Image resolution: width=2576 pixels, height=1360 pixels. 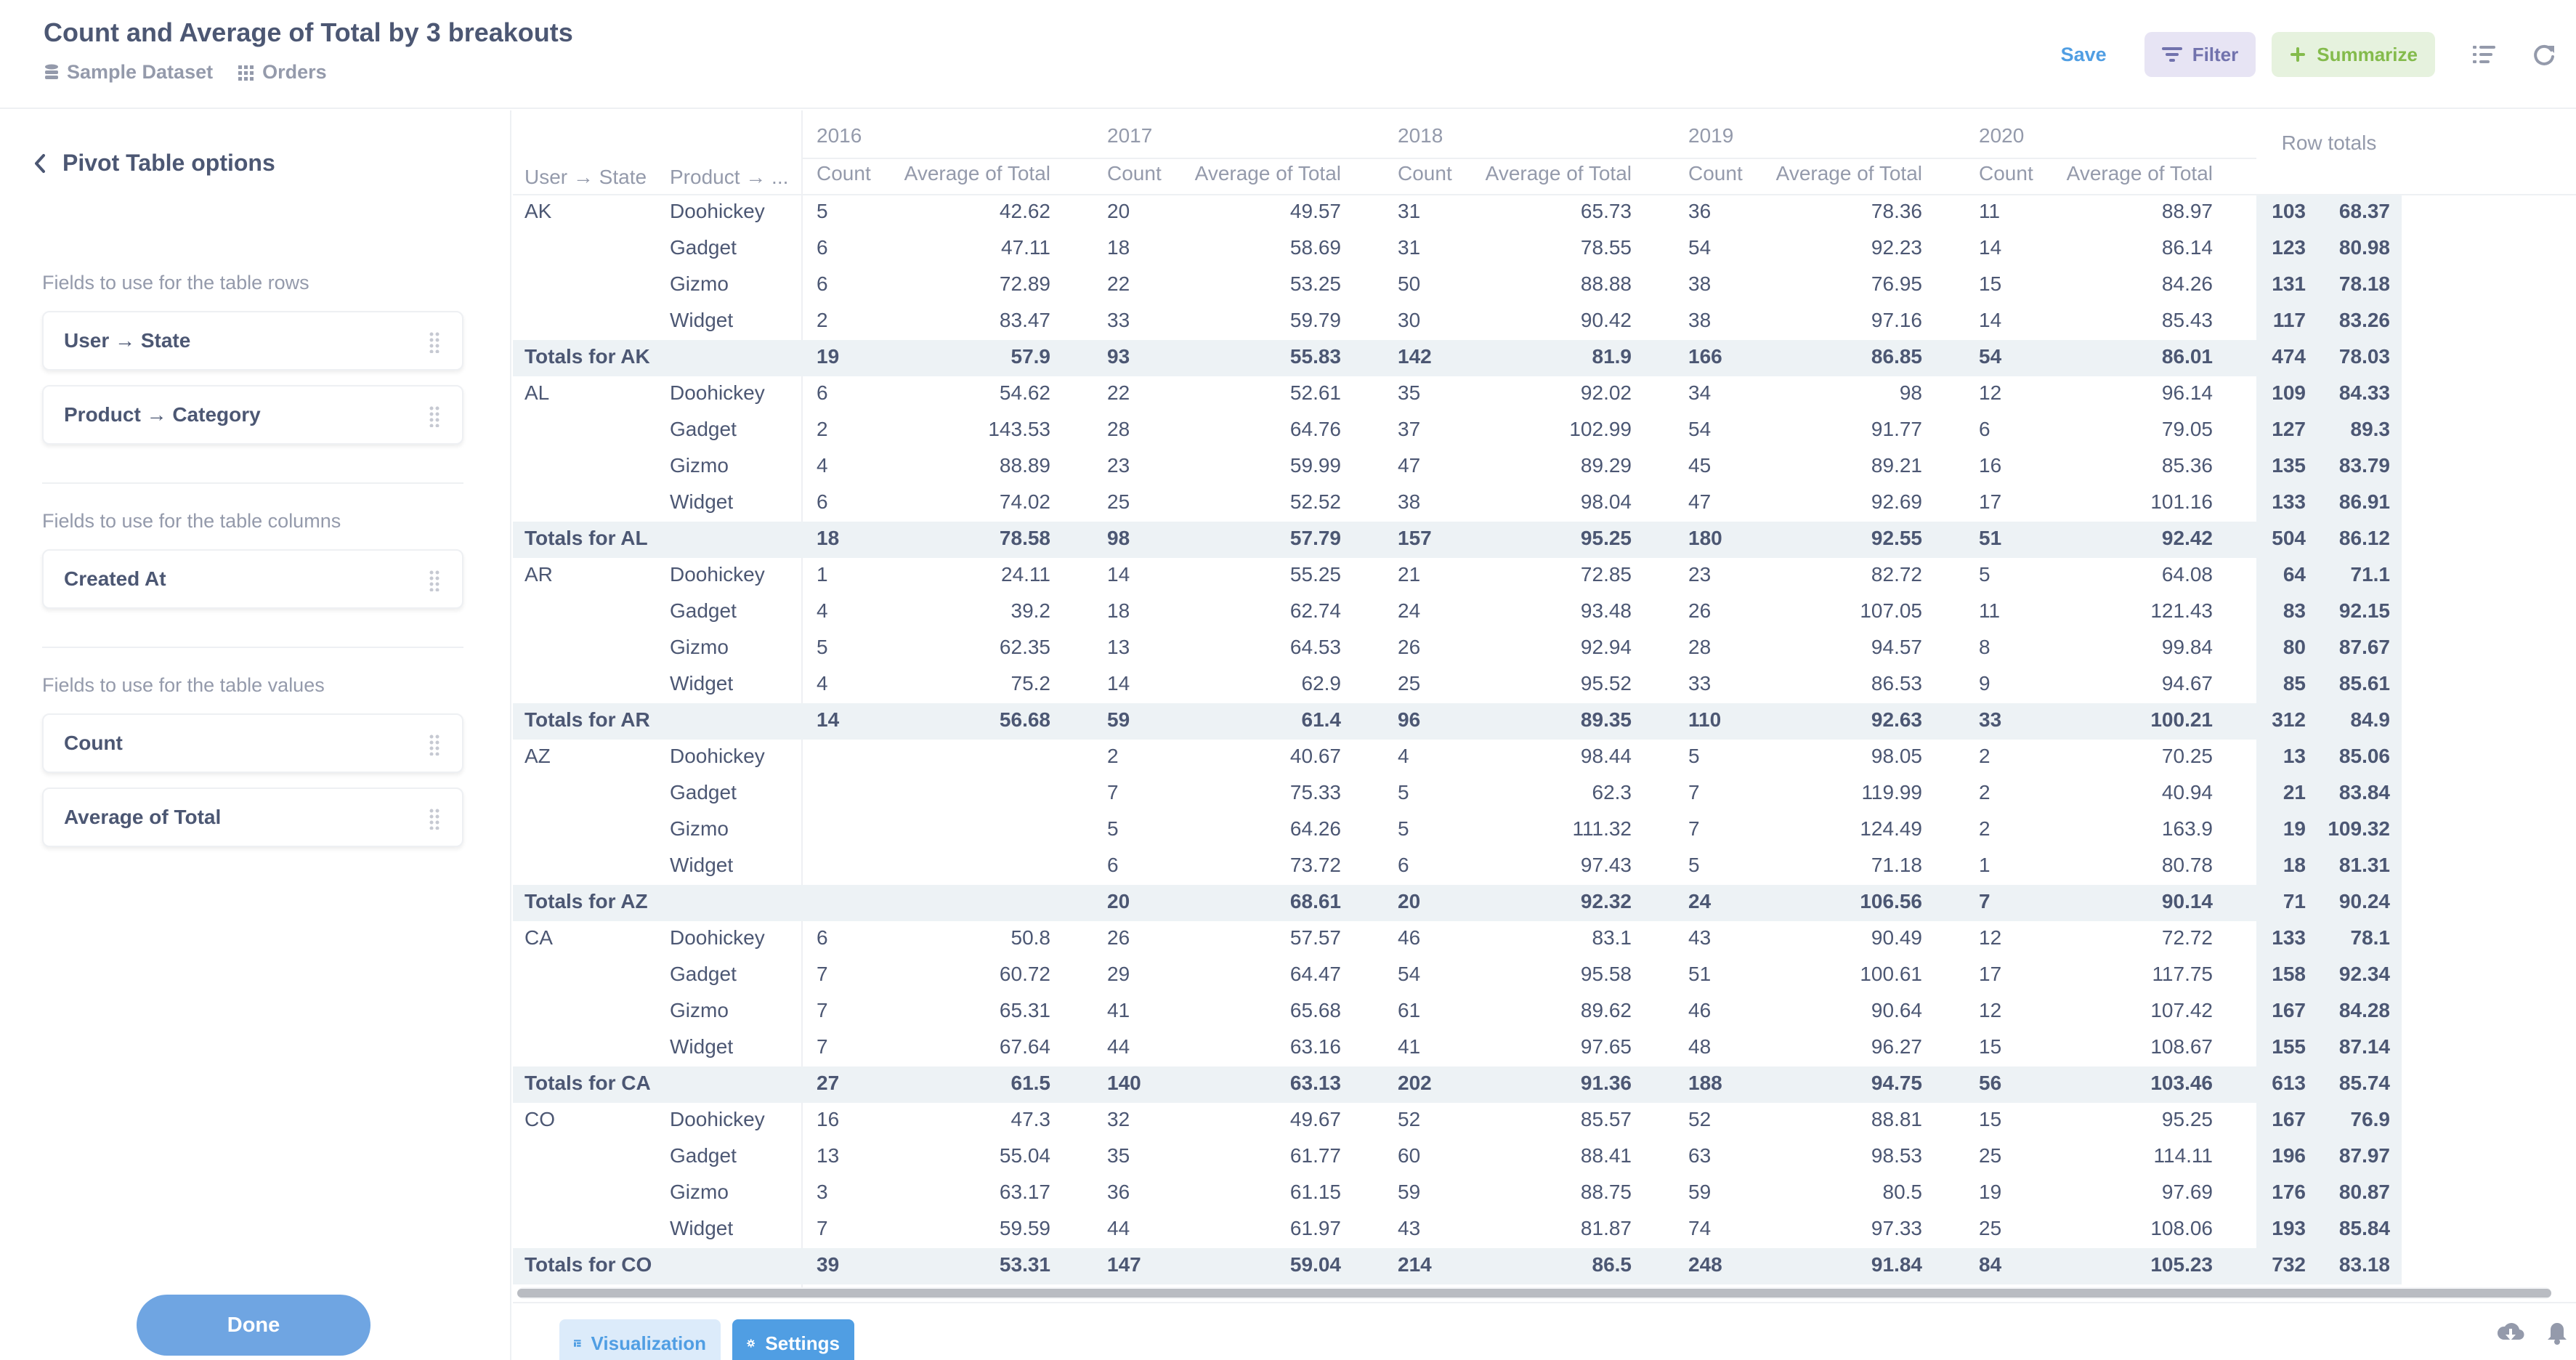 I want to click on year-header: 2019, so click(x=1710, y=135).